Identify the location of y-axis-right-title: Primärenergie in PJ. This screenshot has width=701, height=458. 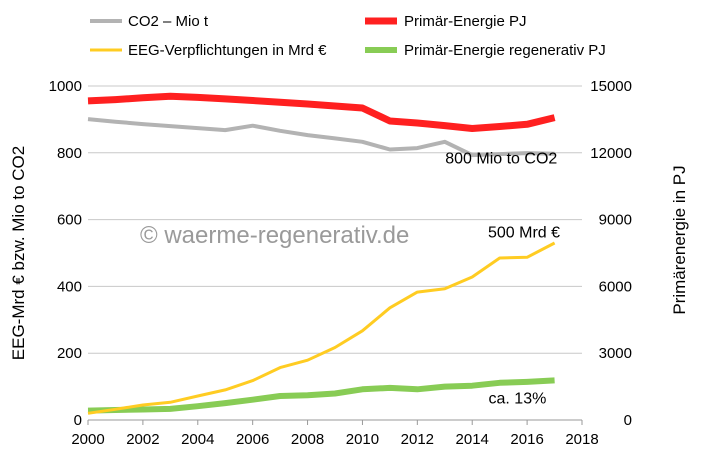
(679, 239).